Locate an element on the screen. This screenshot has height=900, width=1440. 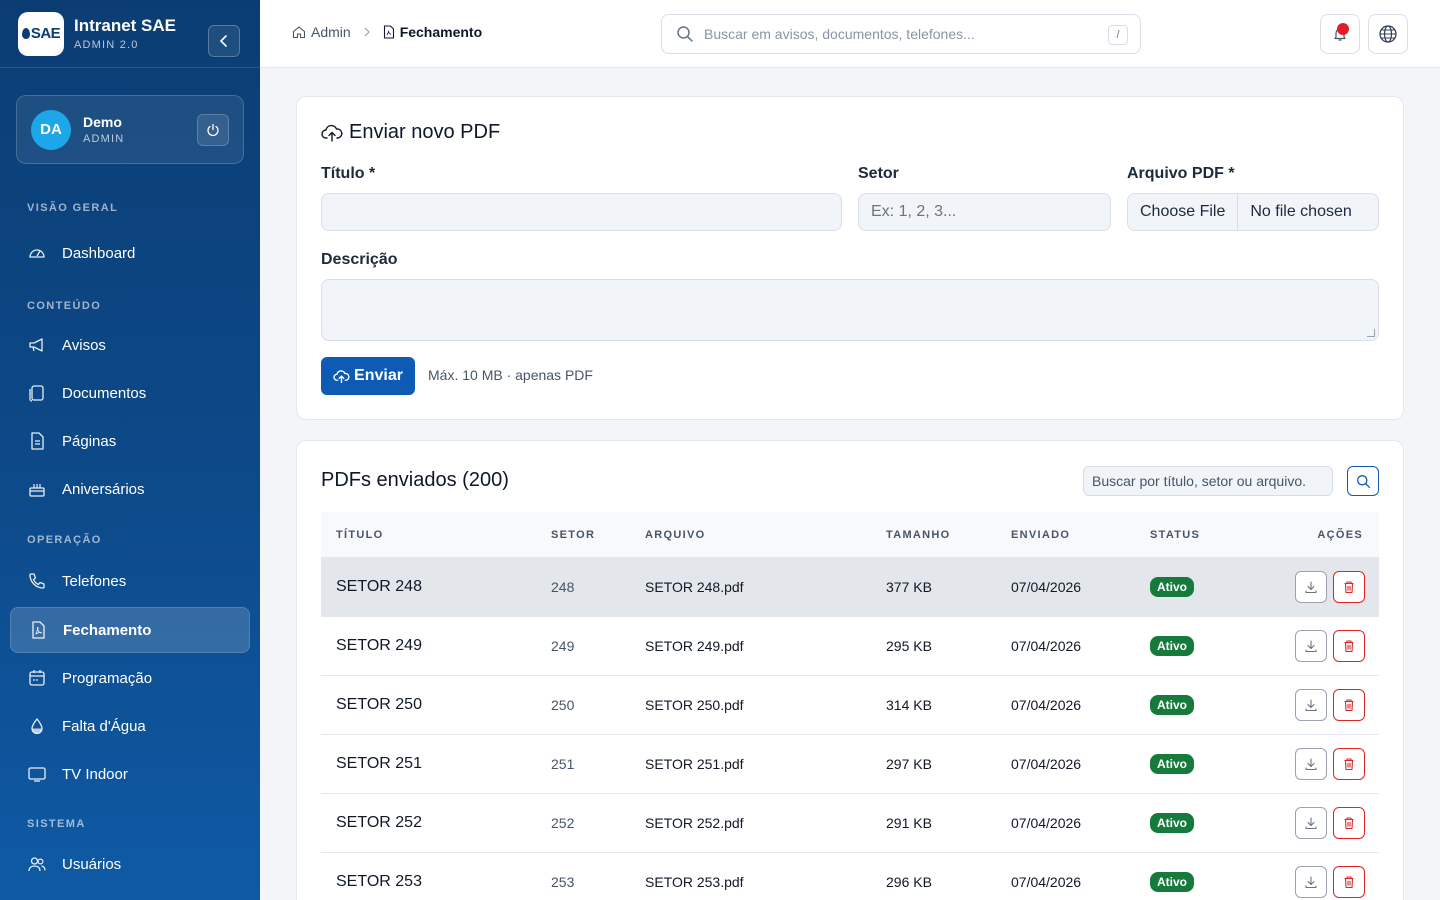
documents-icon is located at coordinates (37, 393).